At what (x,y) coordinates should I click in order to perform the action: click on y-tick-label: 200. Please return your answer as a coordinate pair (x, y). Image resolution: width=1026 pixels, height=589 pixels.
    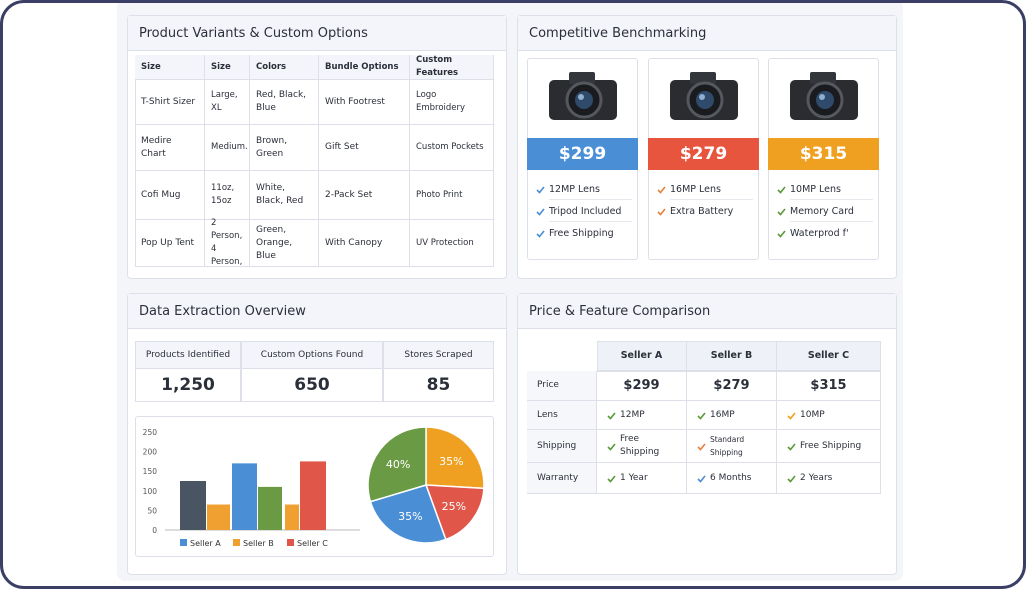
    Looking at the image, I should click on (150, 452).